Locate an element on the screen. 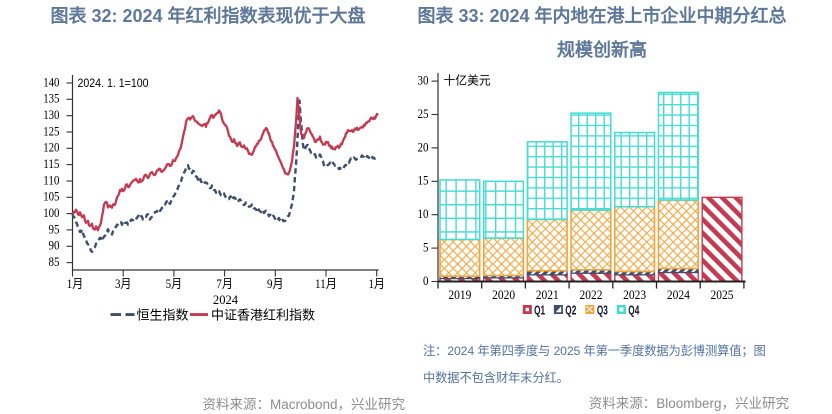 This screenshot has height=414, width=832. svg-text: 2024. 1. 1=100 is located at coordinates (113, 84).